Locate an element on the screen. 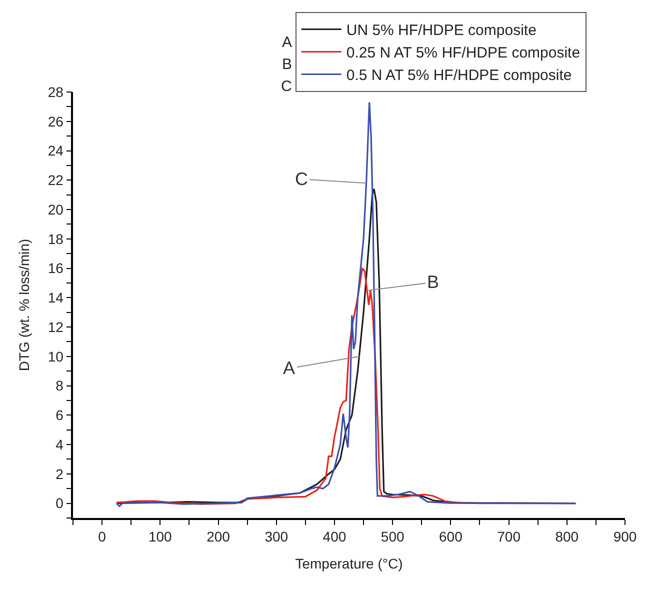  y-tick-label: 22 is located at coordinates (56, 180).